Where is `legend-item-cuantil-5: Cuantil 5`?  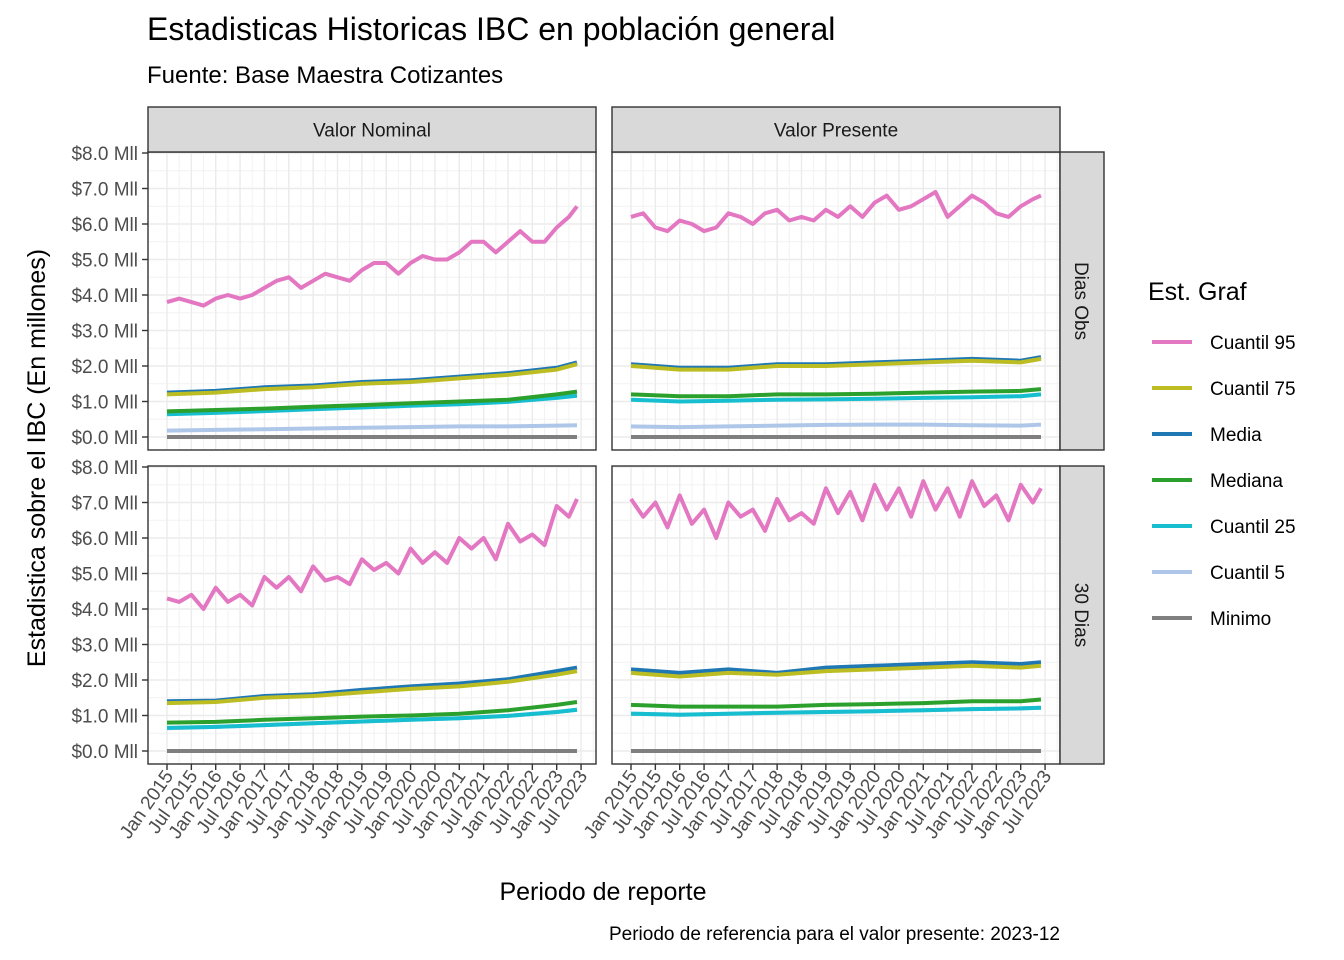
legend-item-cuantil-5: Cuantil 5 is located at coordinates (1218, 573).